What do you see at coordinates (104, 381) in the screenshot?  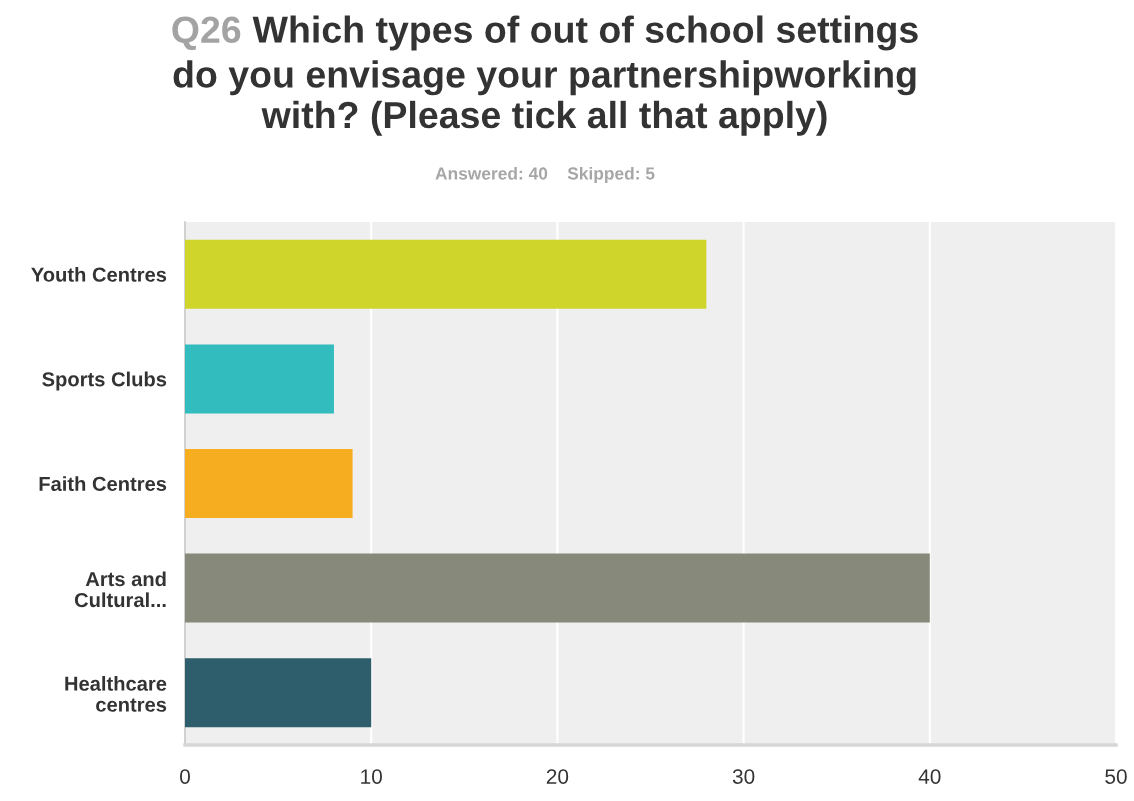 I see `y-tick-label: Sports Clubs` at bounding box center [104, 381].